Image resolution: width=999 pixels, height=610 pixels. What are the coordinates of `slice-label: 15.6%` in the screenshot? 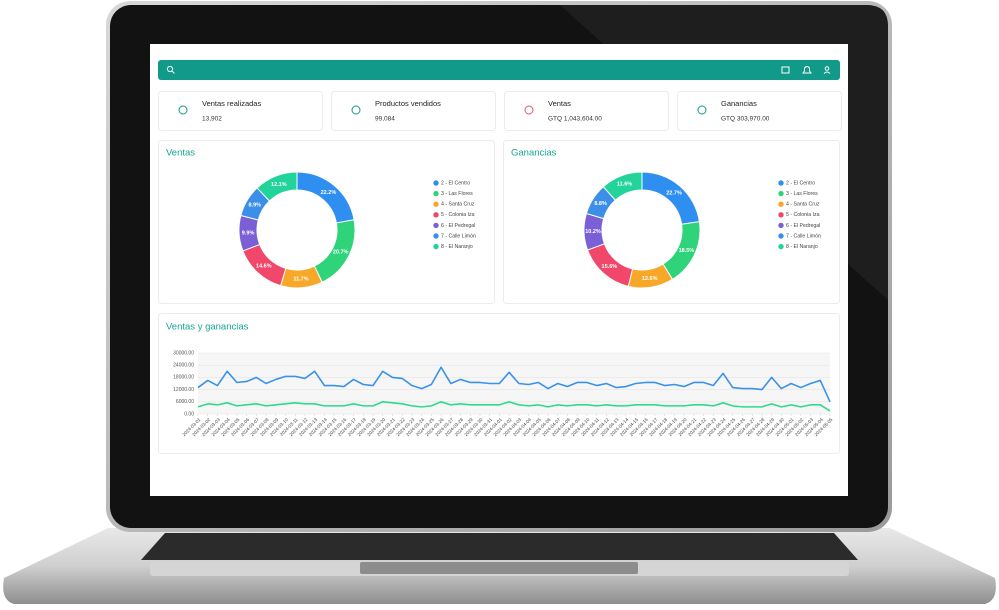 It's located at (610, 267).